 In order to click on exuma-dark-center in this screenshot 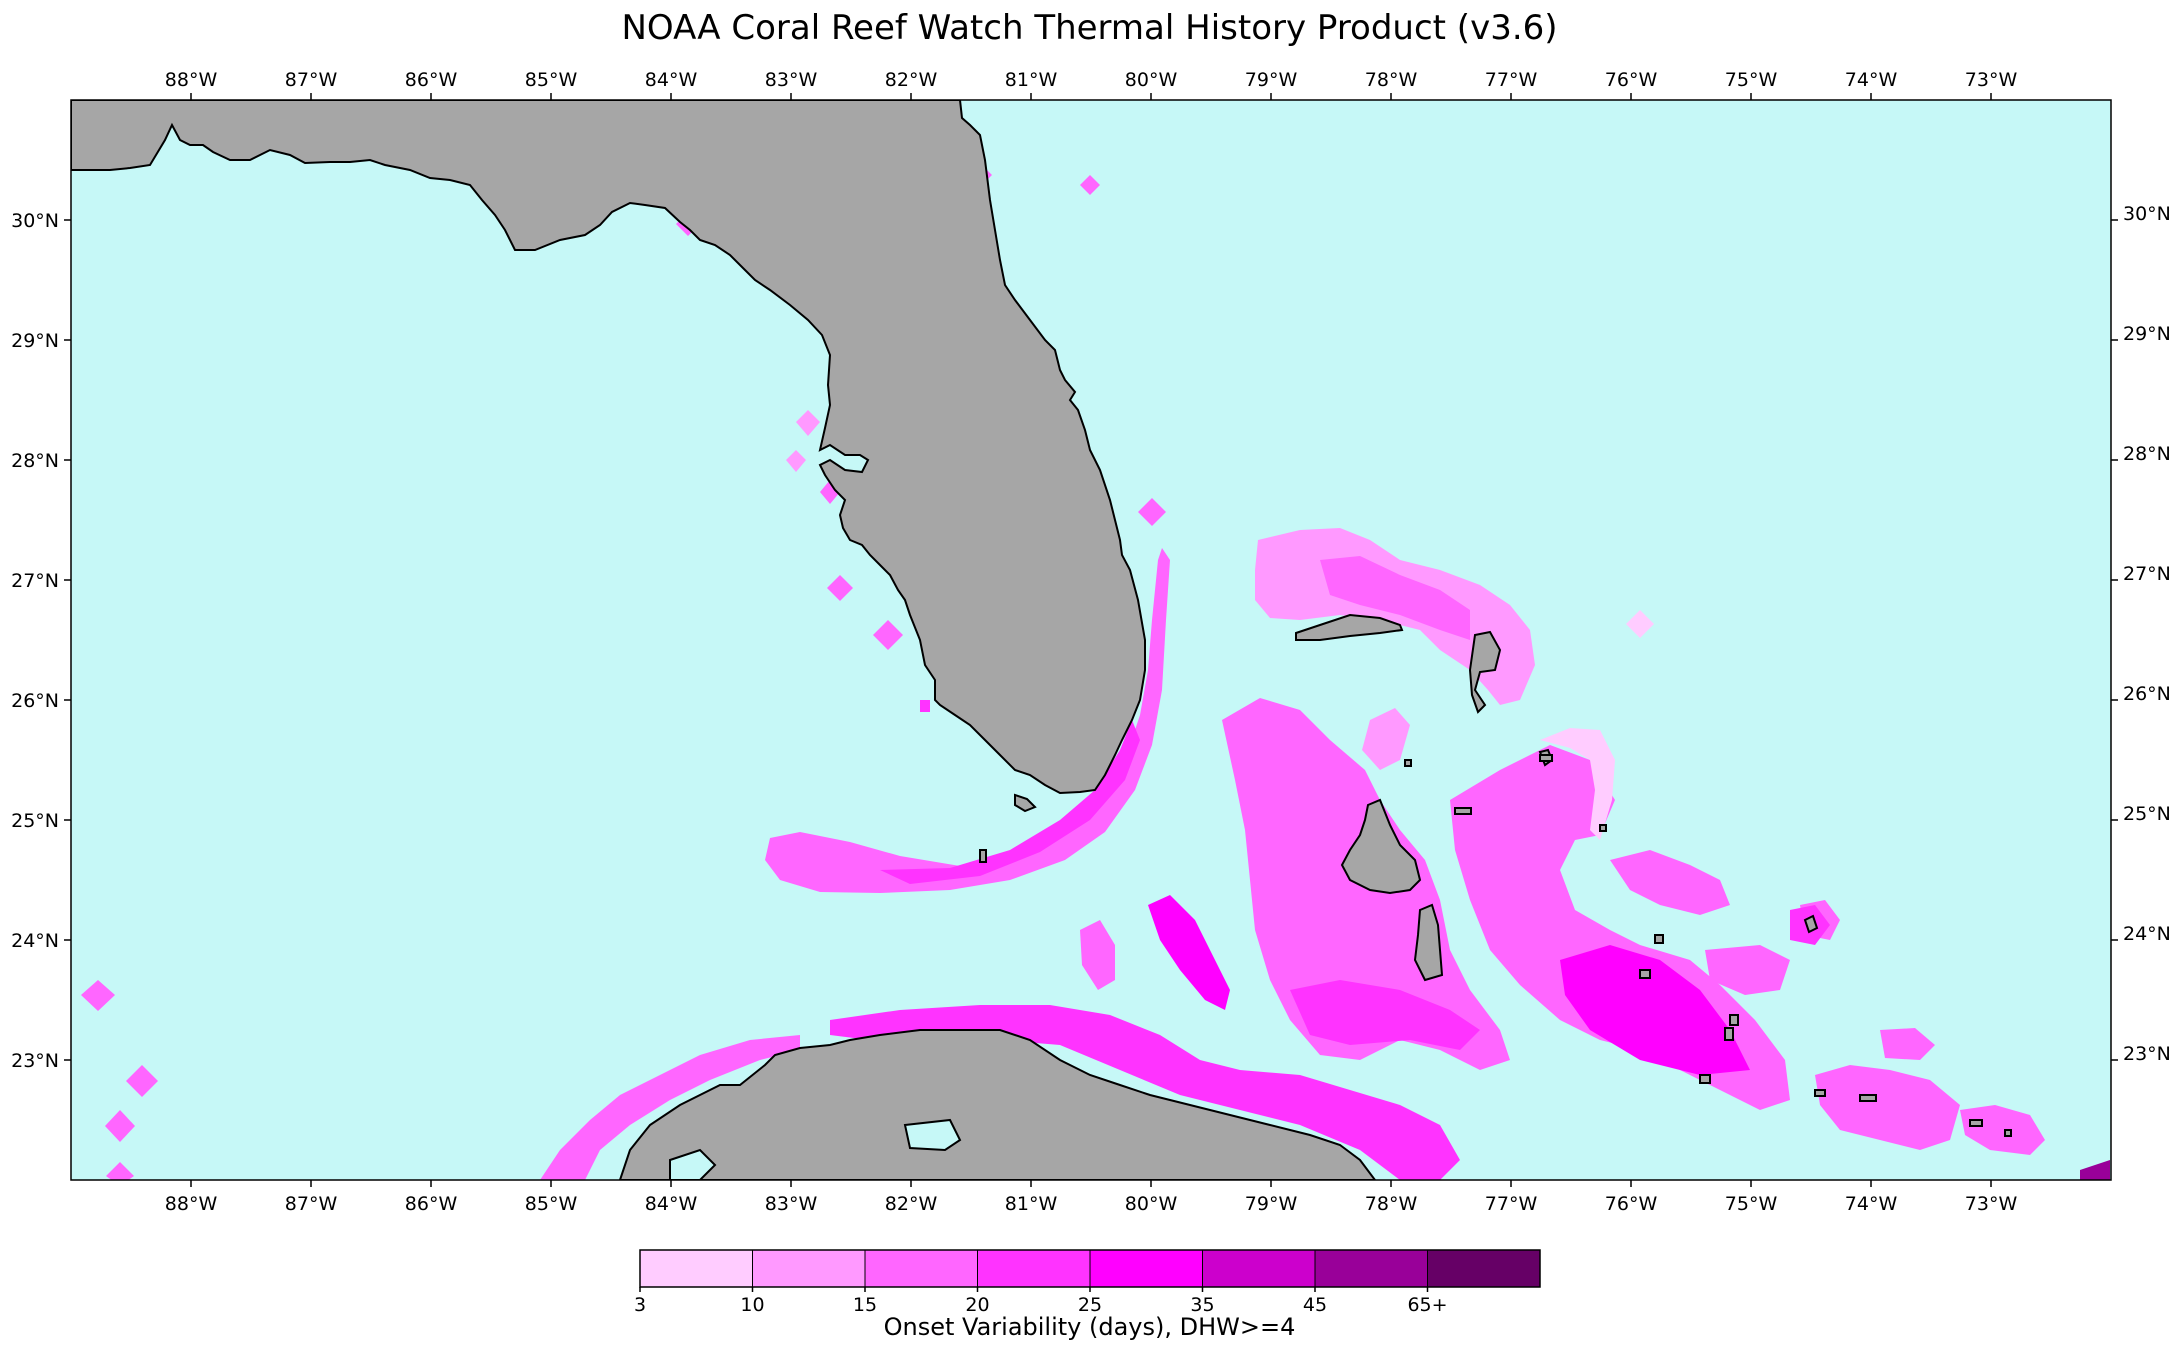, I will do `click(1655, 1010)`.